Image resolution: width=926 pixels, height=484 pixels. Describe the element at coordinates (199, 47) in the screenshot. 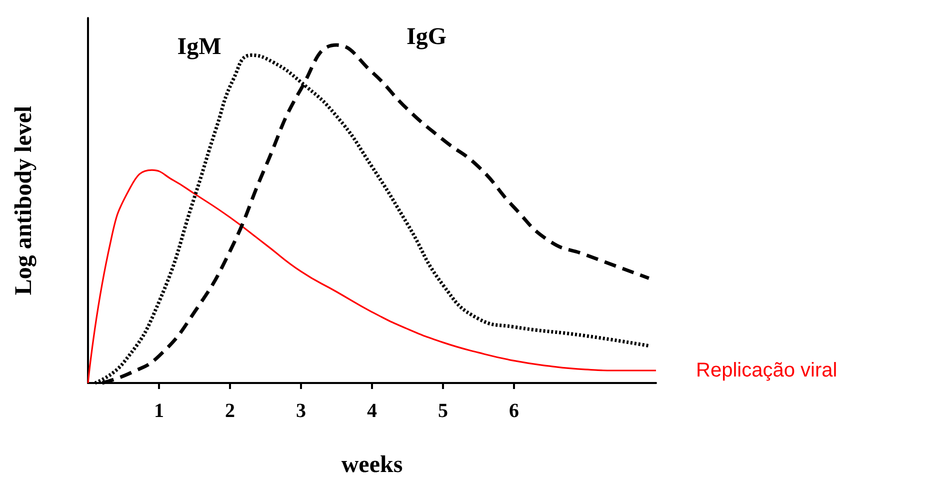

I see `series-label: IgM` at that location.